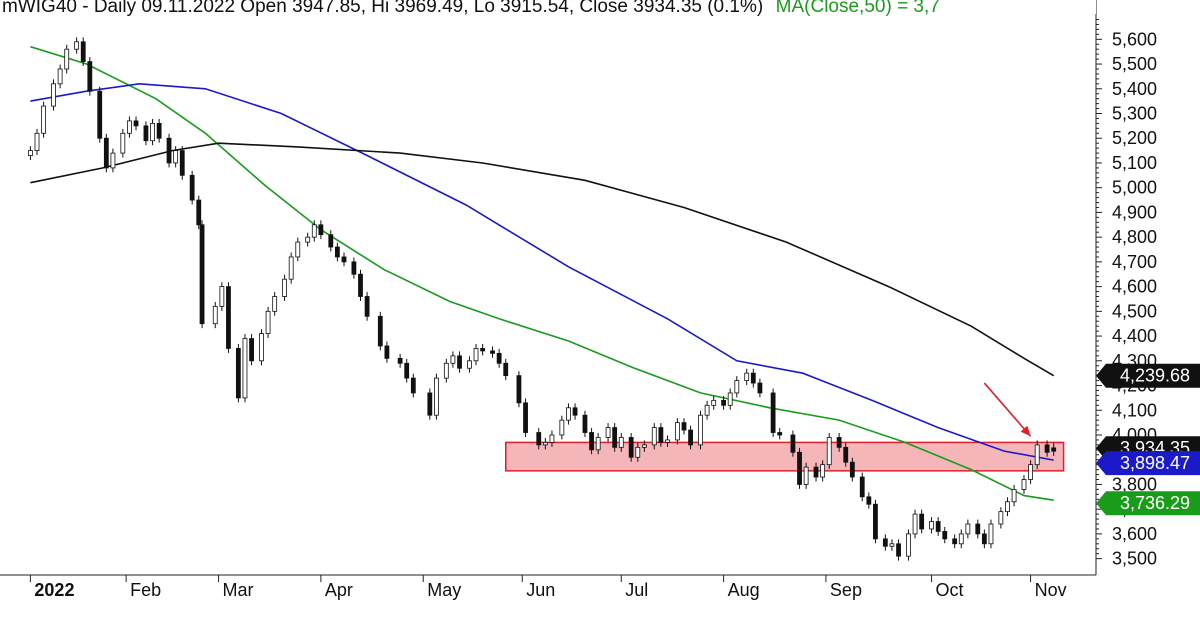 The height and width of the screenshot is (630, 1200). I want to click on y-tick-label: 5,600, so click(1134, 39).